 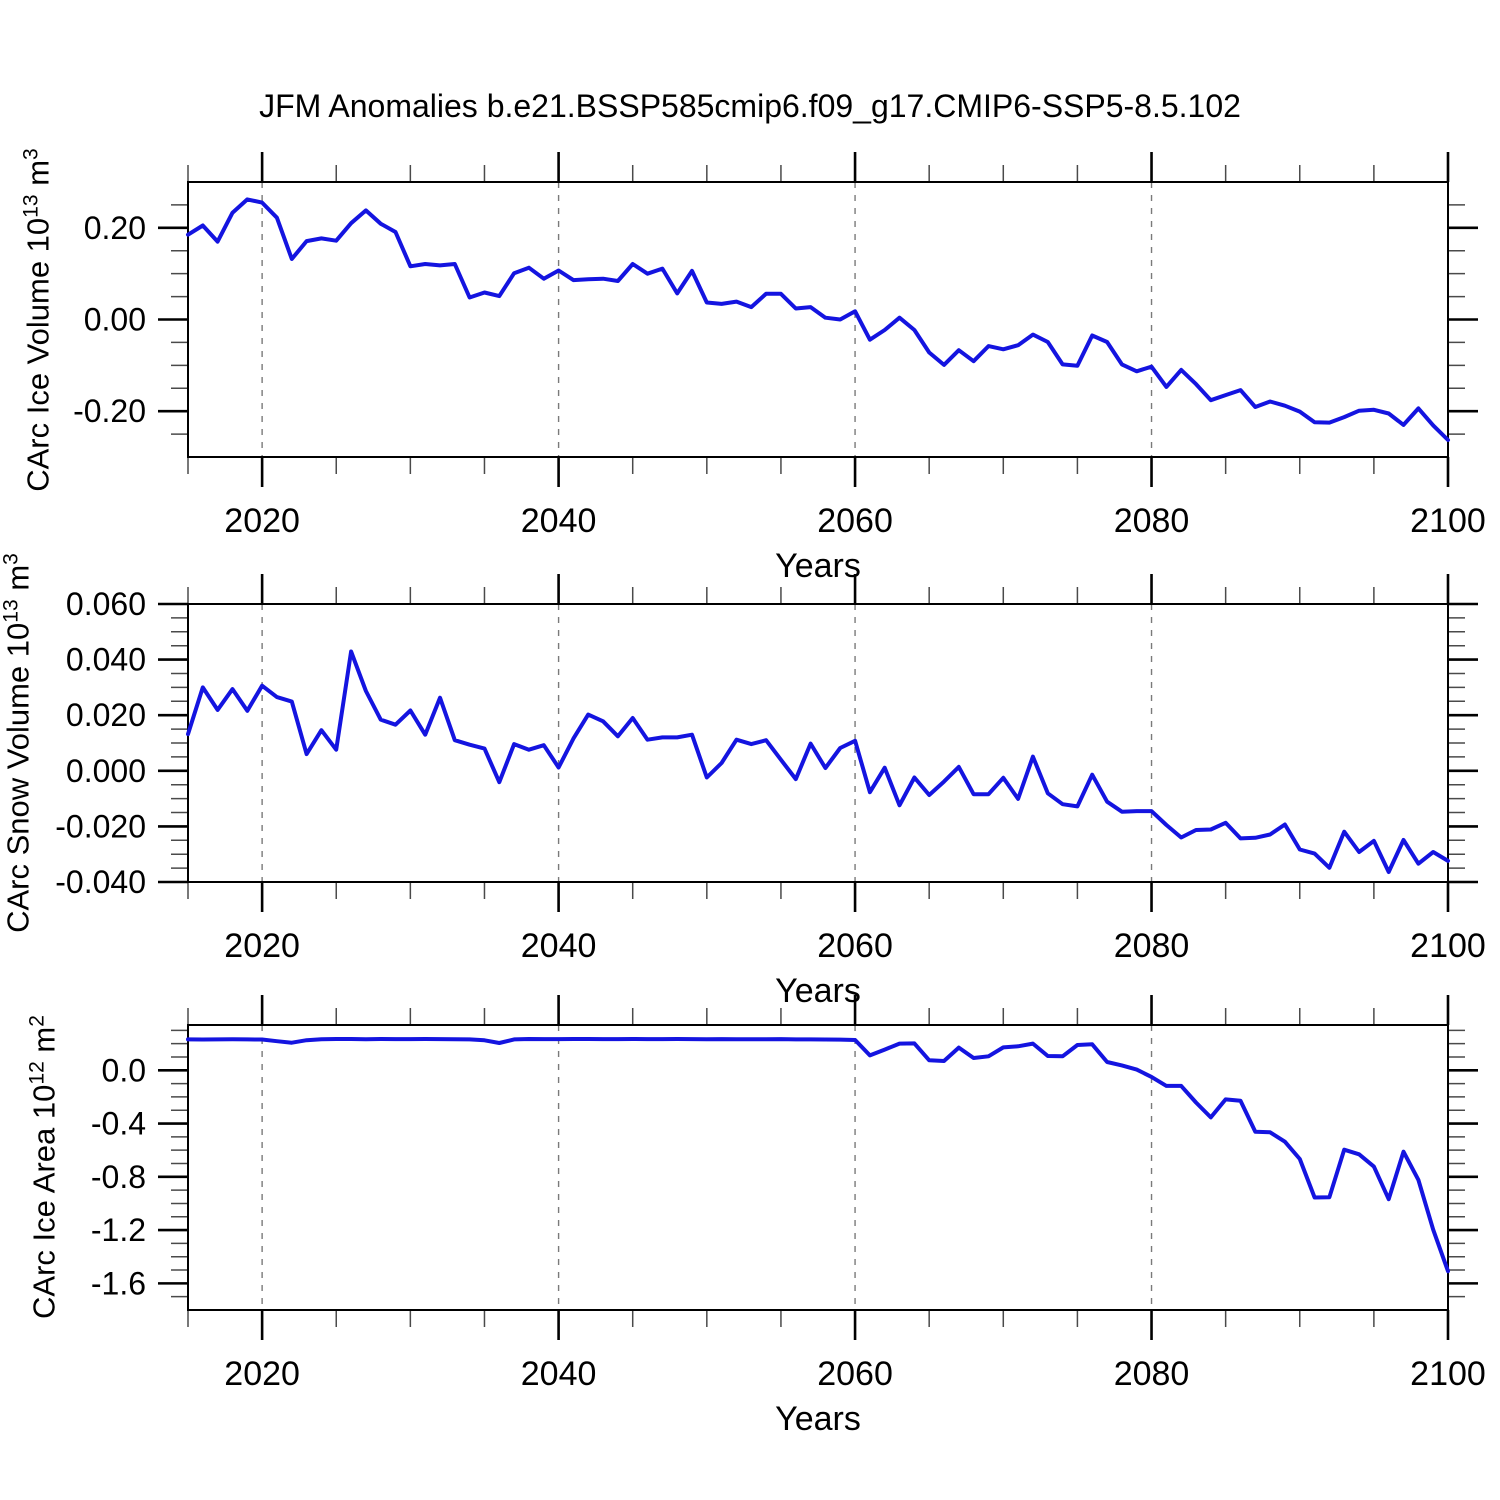 I want to click on y-tick-label: -0.4, so click(x=118, y=1124).